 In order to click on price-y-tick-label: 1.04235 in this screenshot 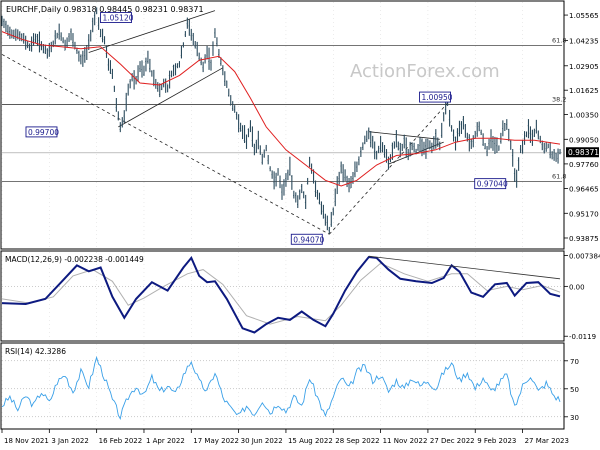, I will do `click(584, 40)`.